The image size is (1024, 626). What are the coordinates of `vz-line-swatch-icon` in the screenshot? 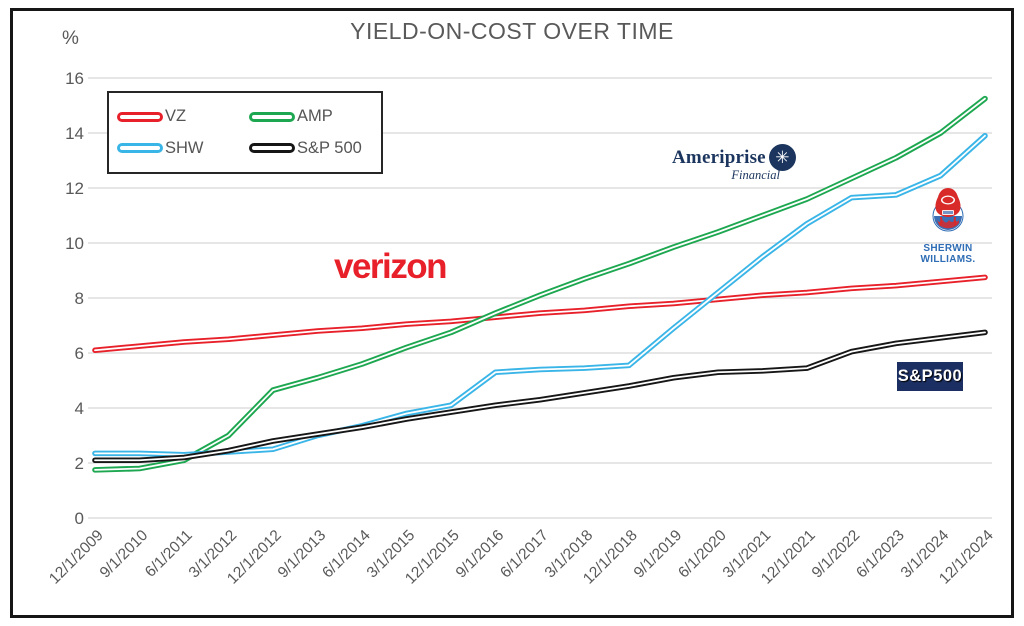 It's located at (140, 116).